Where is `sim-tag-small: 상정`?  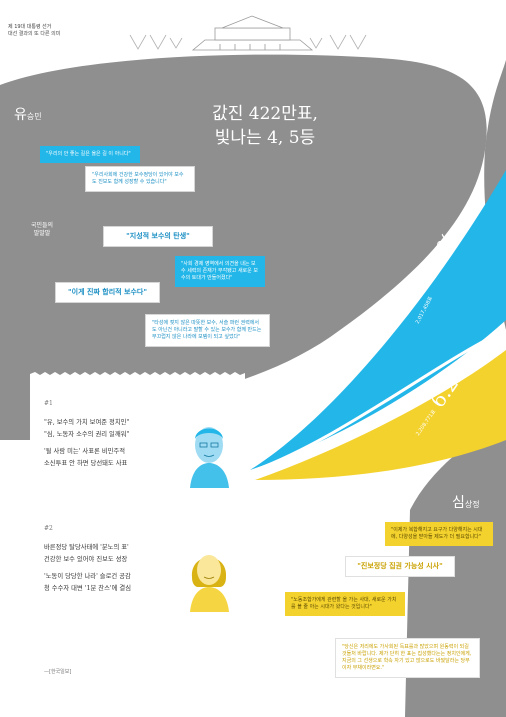 sim-tag-small: 상정 is located at coordinates (472, 504).